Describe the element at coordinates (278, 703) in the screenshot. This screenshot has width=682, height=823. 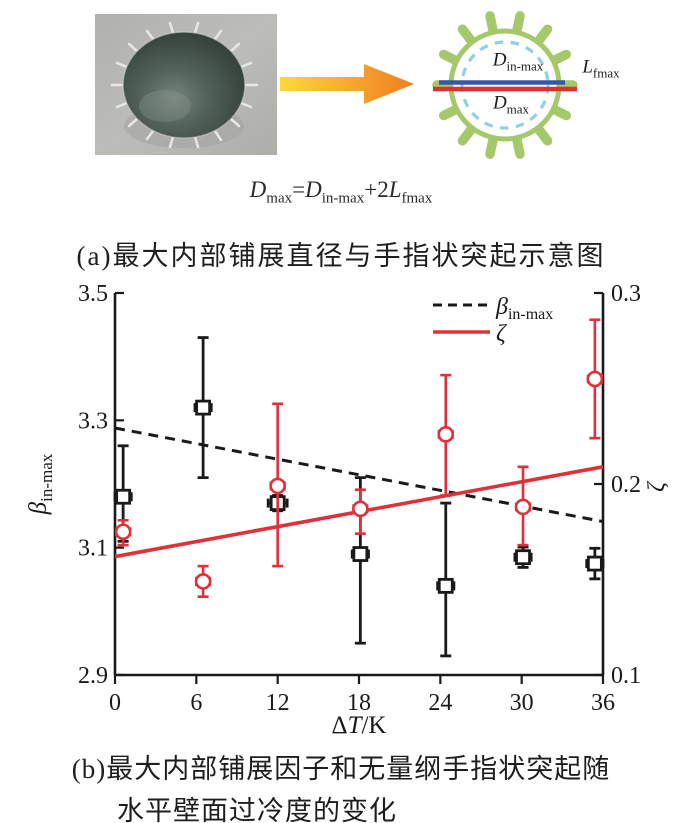
I see `tick-label: 12` at that location.